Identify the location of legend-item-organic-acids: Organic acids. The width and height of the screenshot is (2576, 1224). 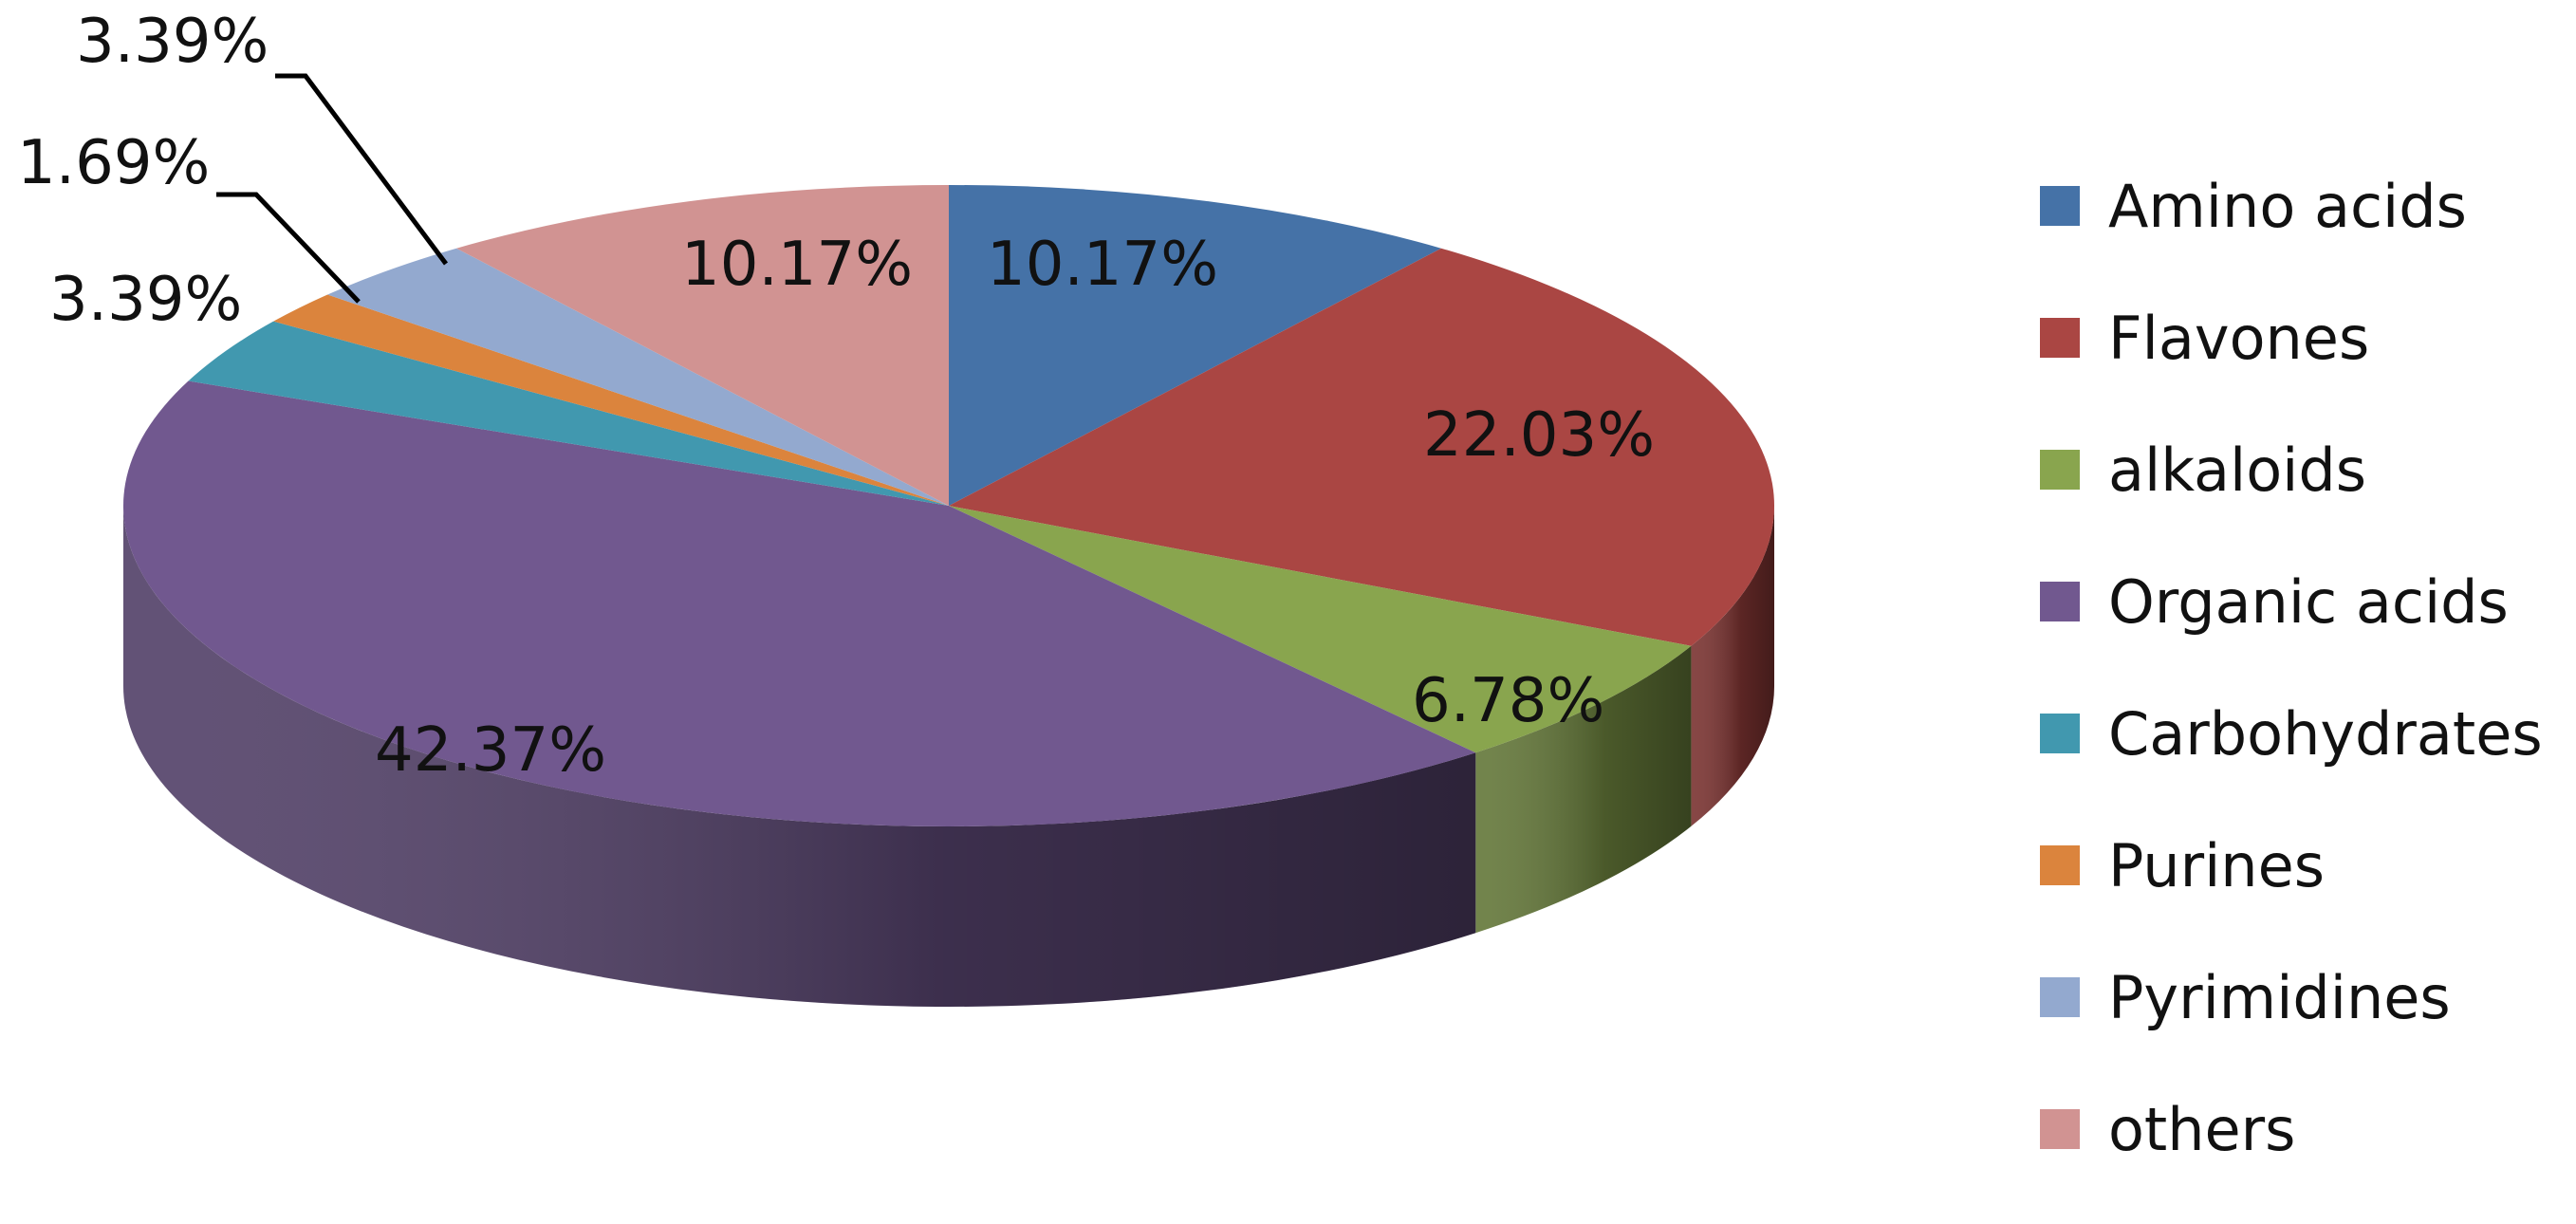
(2308, 630).